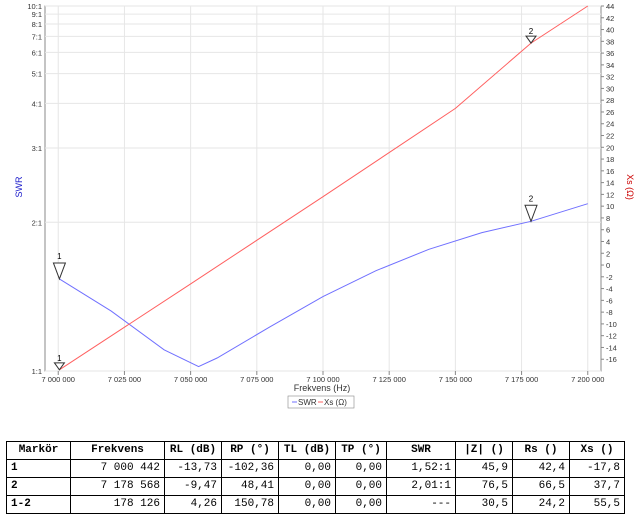 Image resolution: width=640 pixels, height=518 pixels. I want to click on swr-marker-label: 2, so click(531, 198).